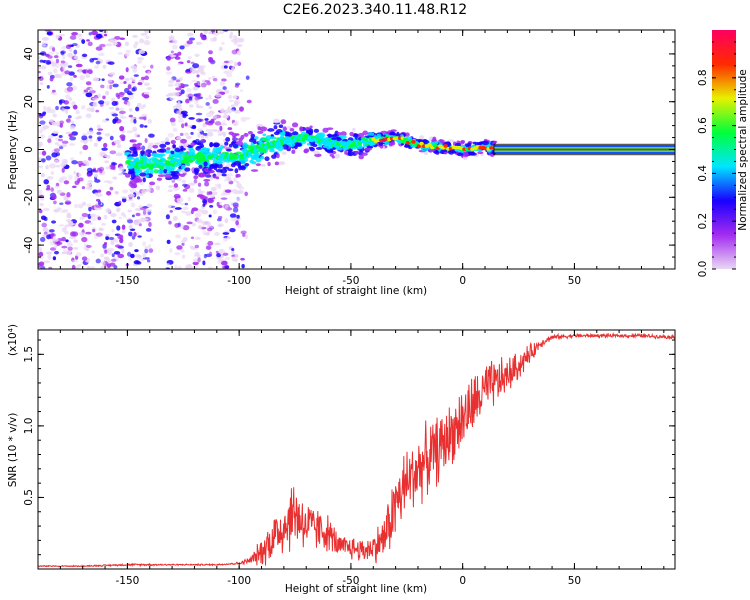 The height and width of the screenshot is (600, 750). Describe the element at coordinates (356, 589) in the screenshot. I see `snr-x-axis-label: Height of straight line (km)` at that location.